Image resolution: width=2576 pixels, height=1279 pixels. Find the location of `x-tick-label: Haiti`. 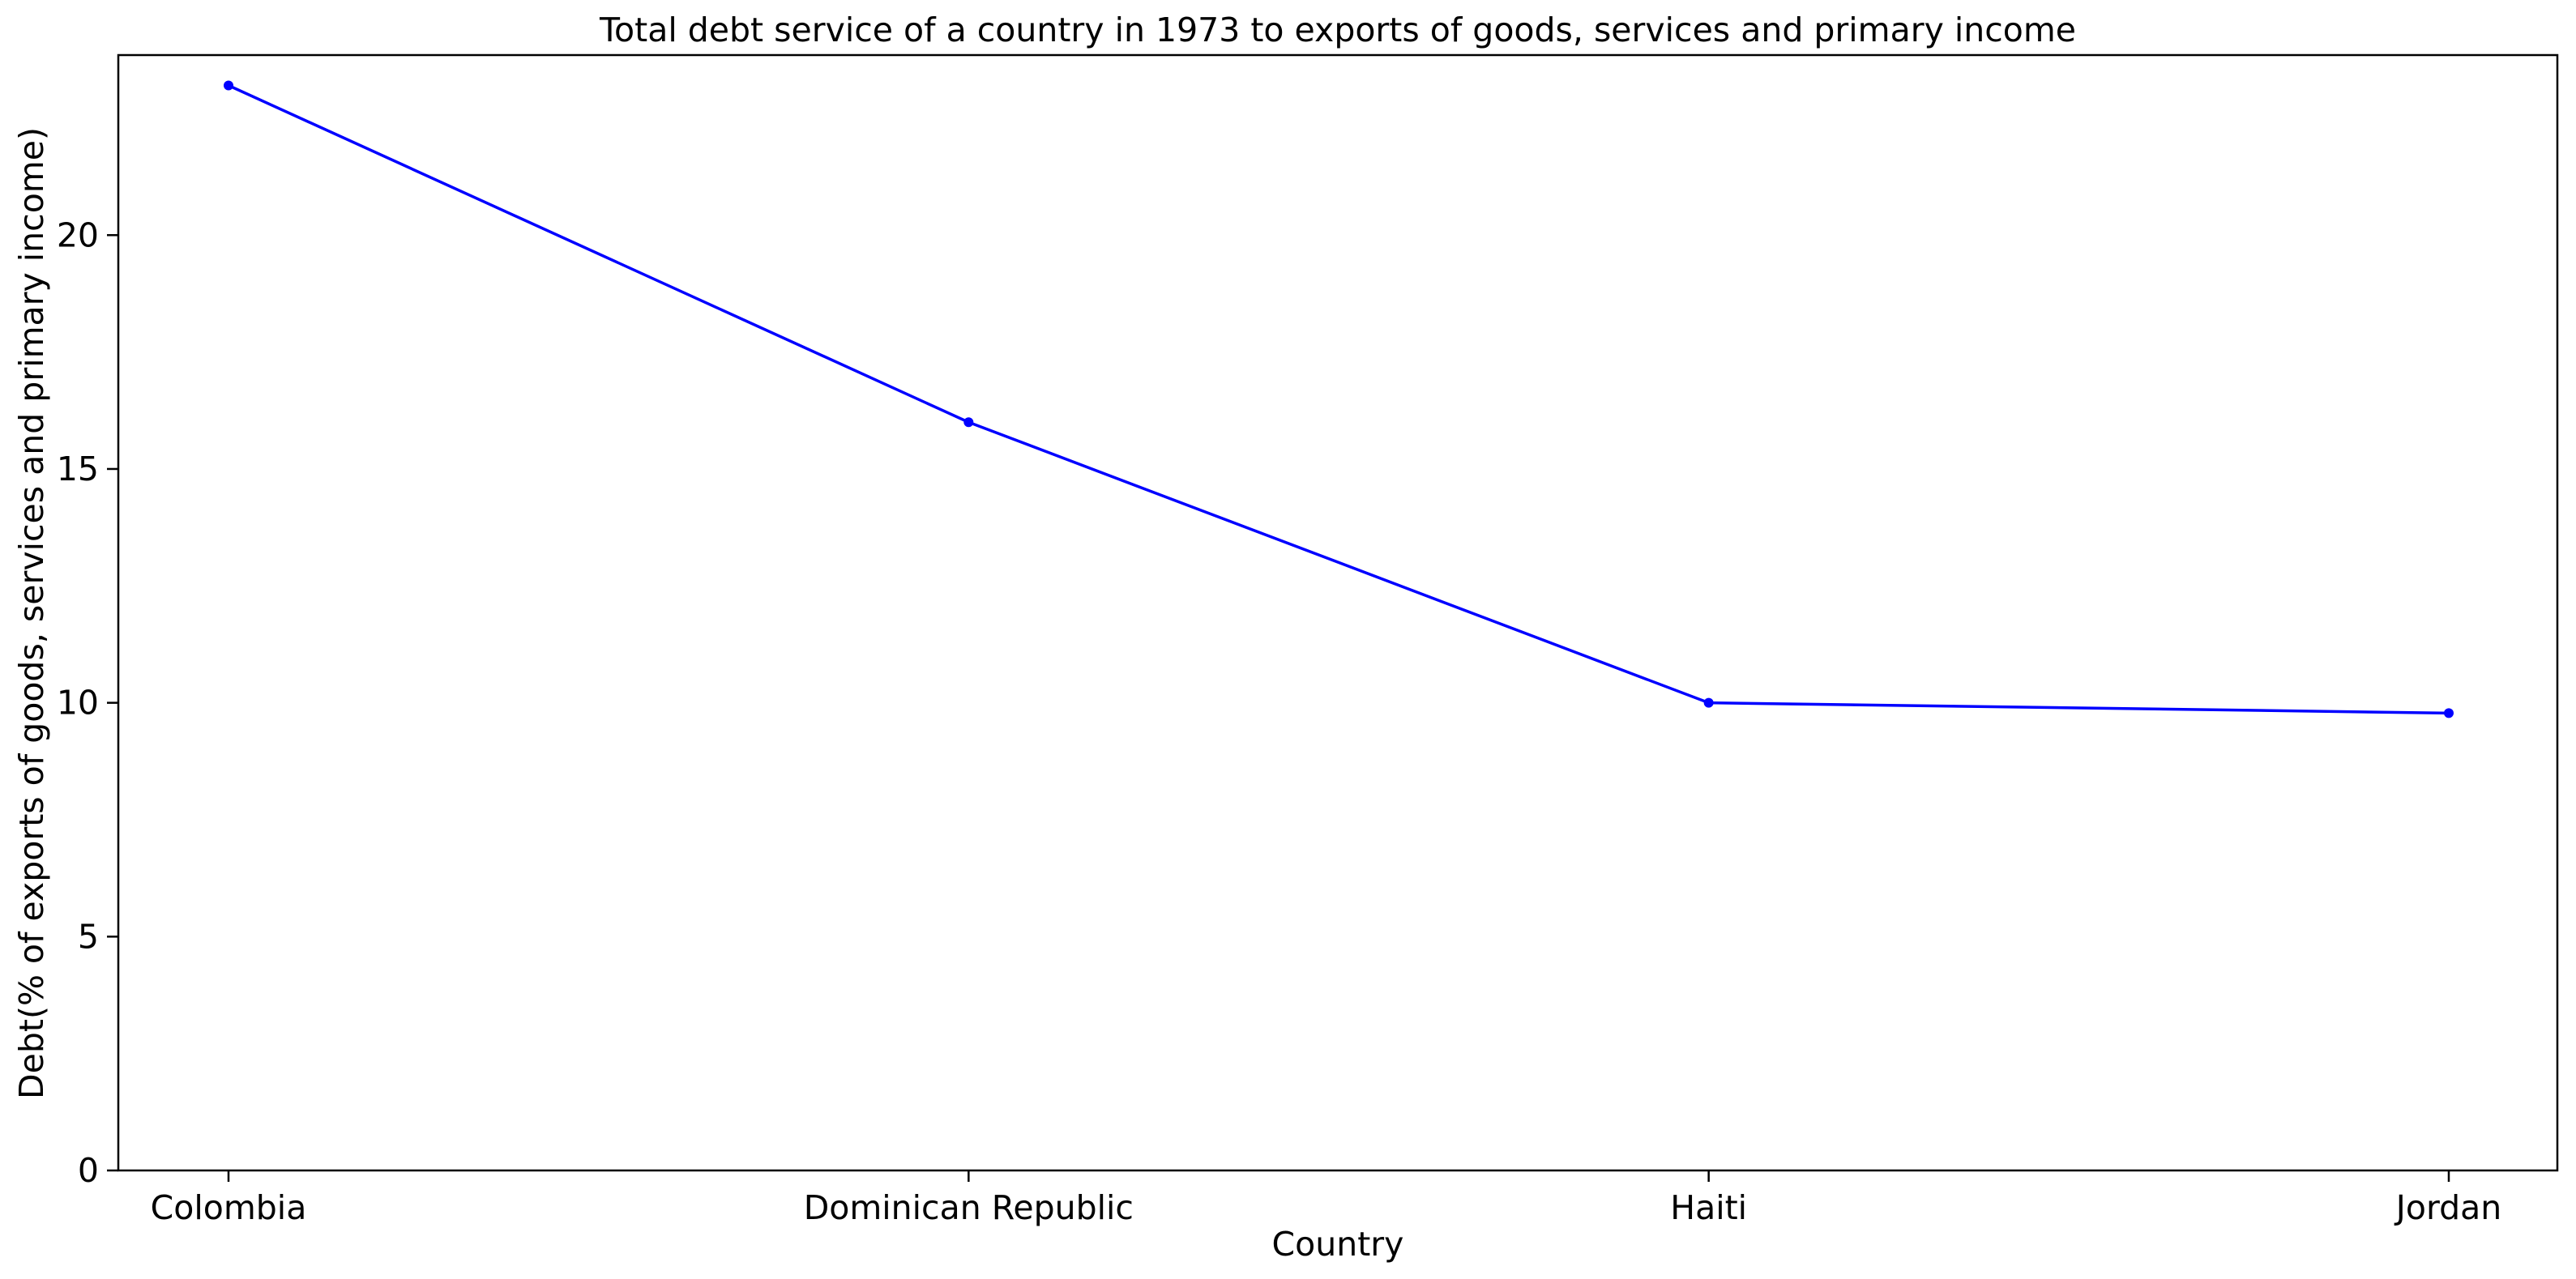

x-tick-label: Haiti is located at coordinates (1708, 1207).